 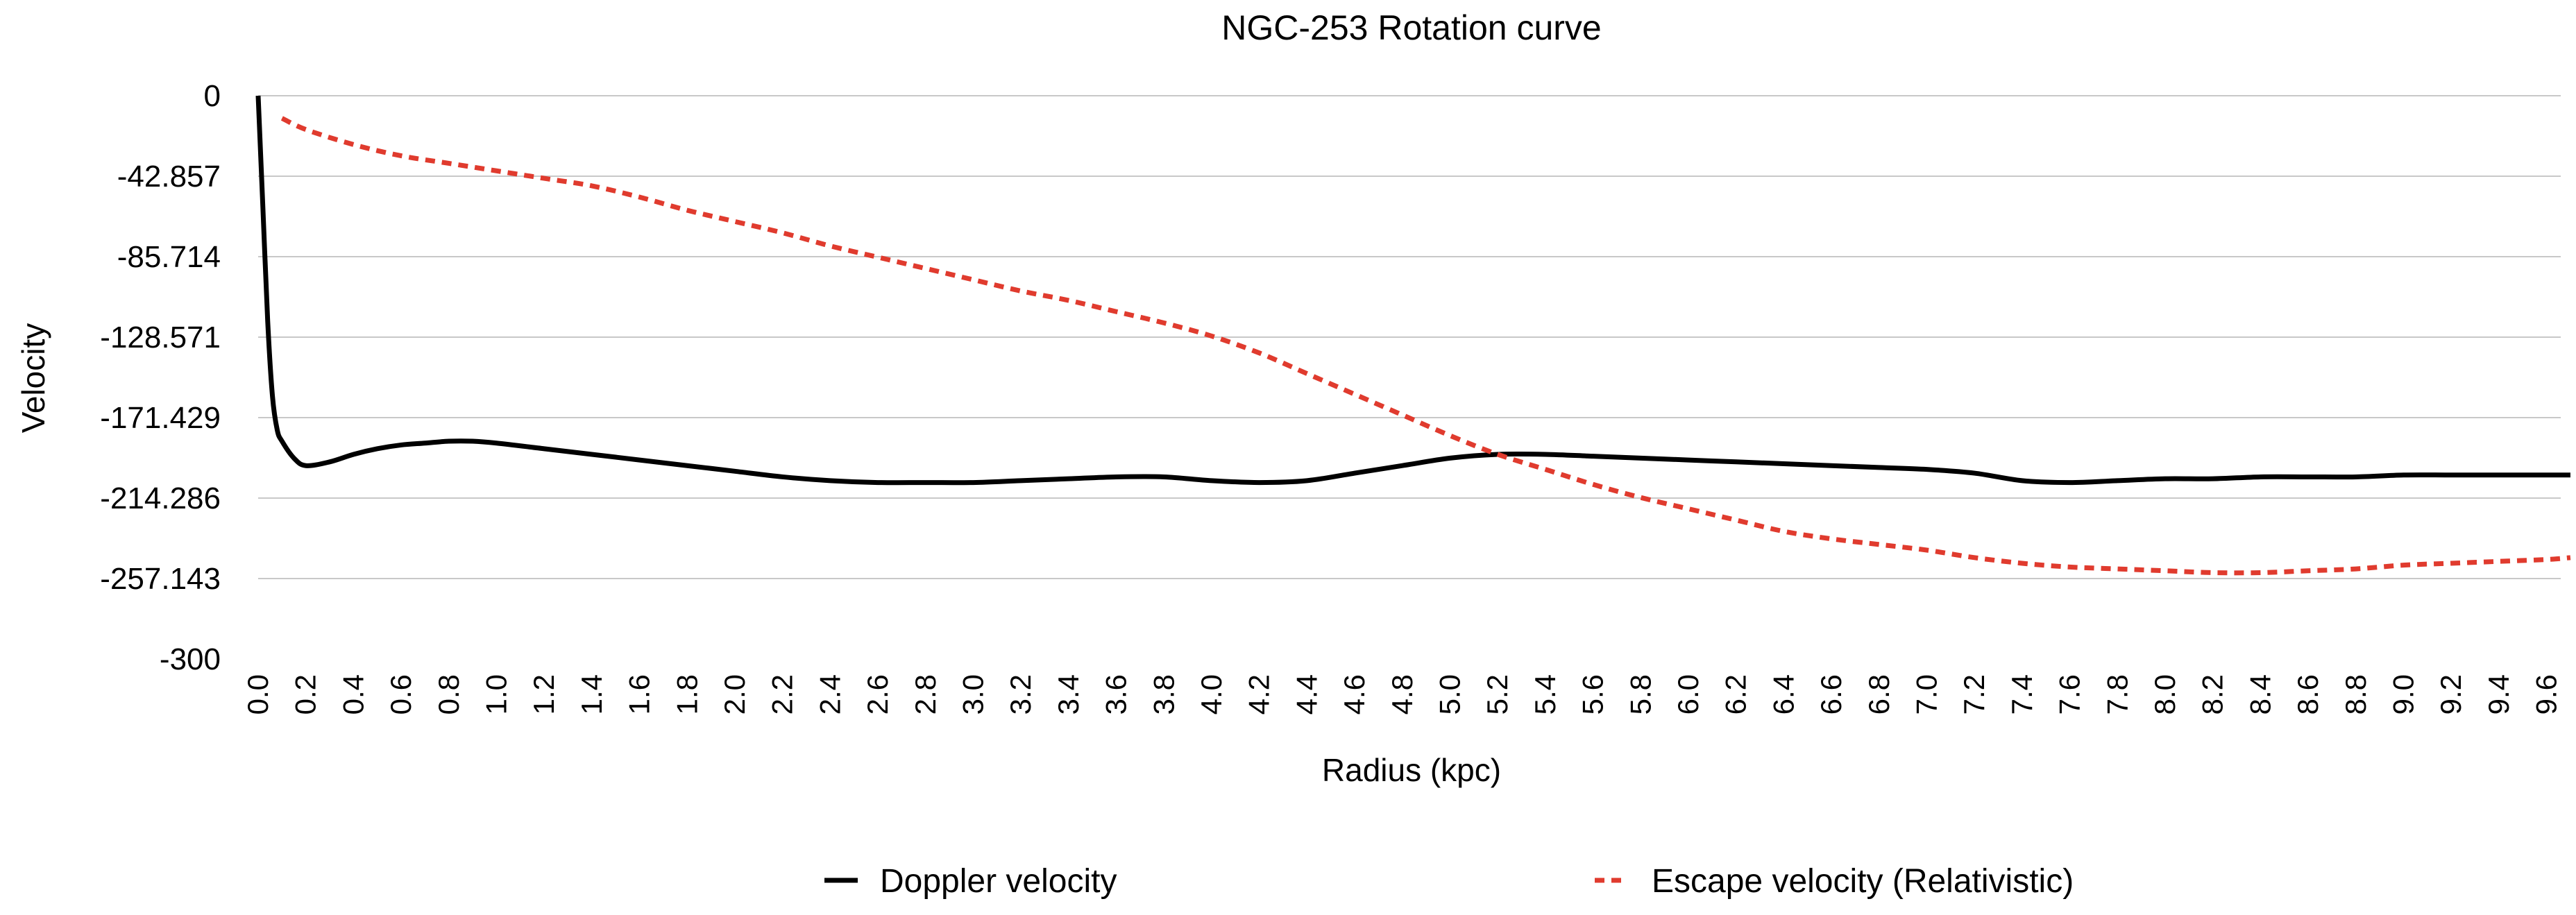 What do you see at coordinates (2546, 694) in the screenshot?
I see `x-tick-label: 9.6` at bounding box center [2546, 694].